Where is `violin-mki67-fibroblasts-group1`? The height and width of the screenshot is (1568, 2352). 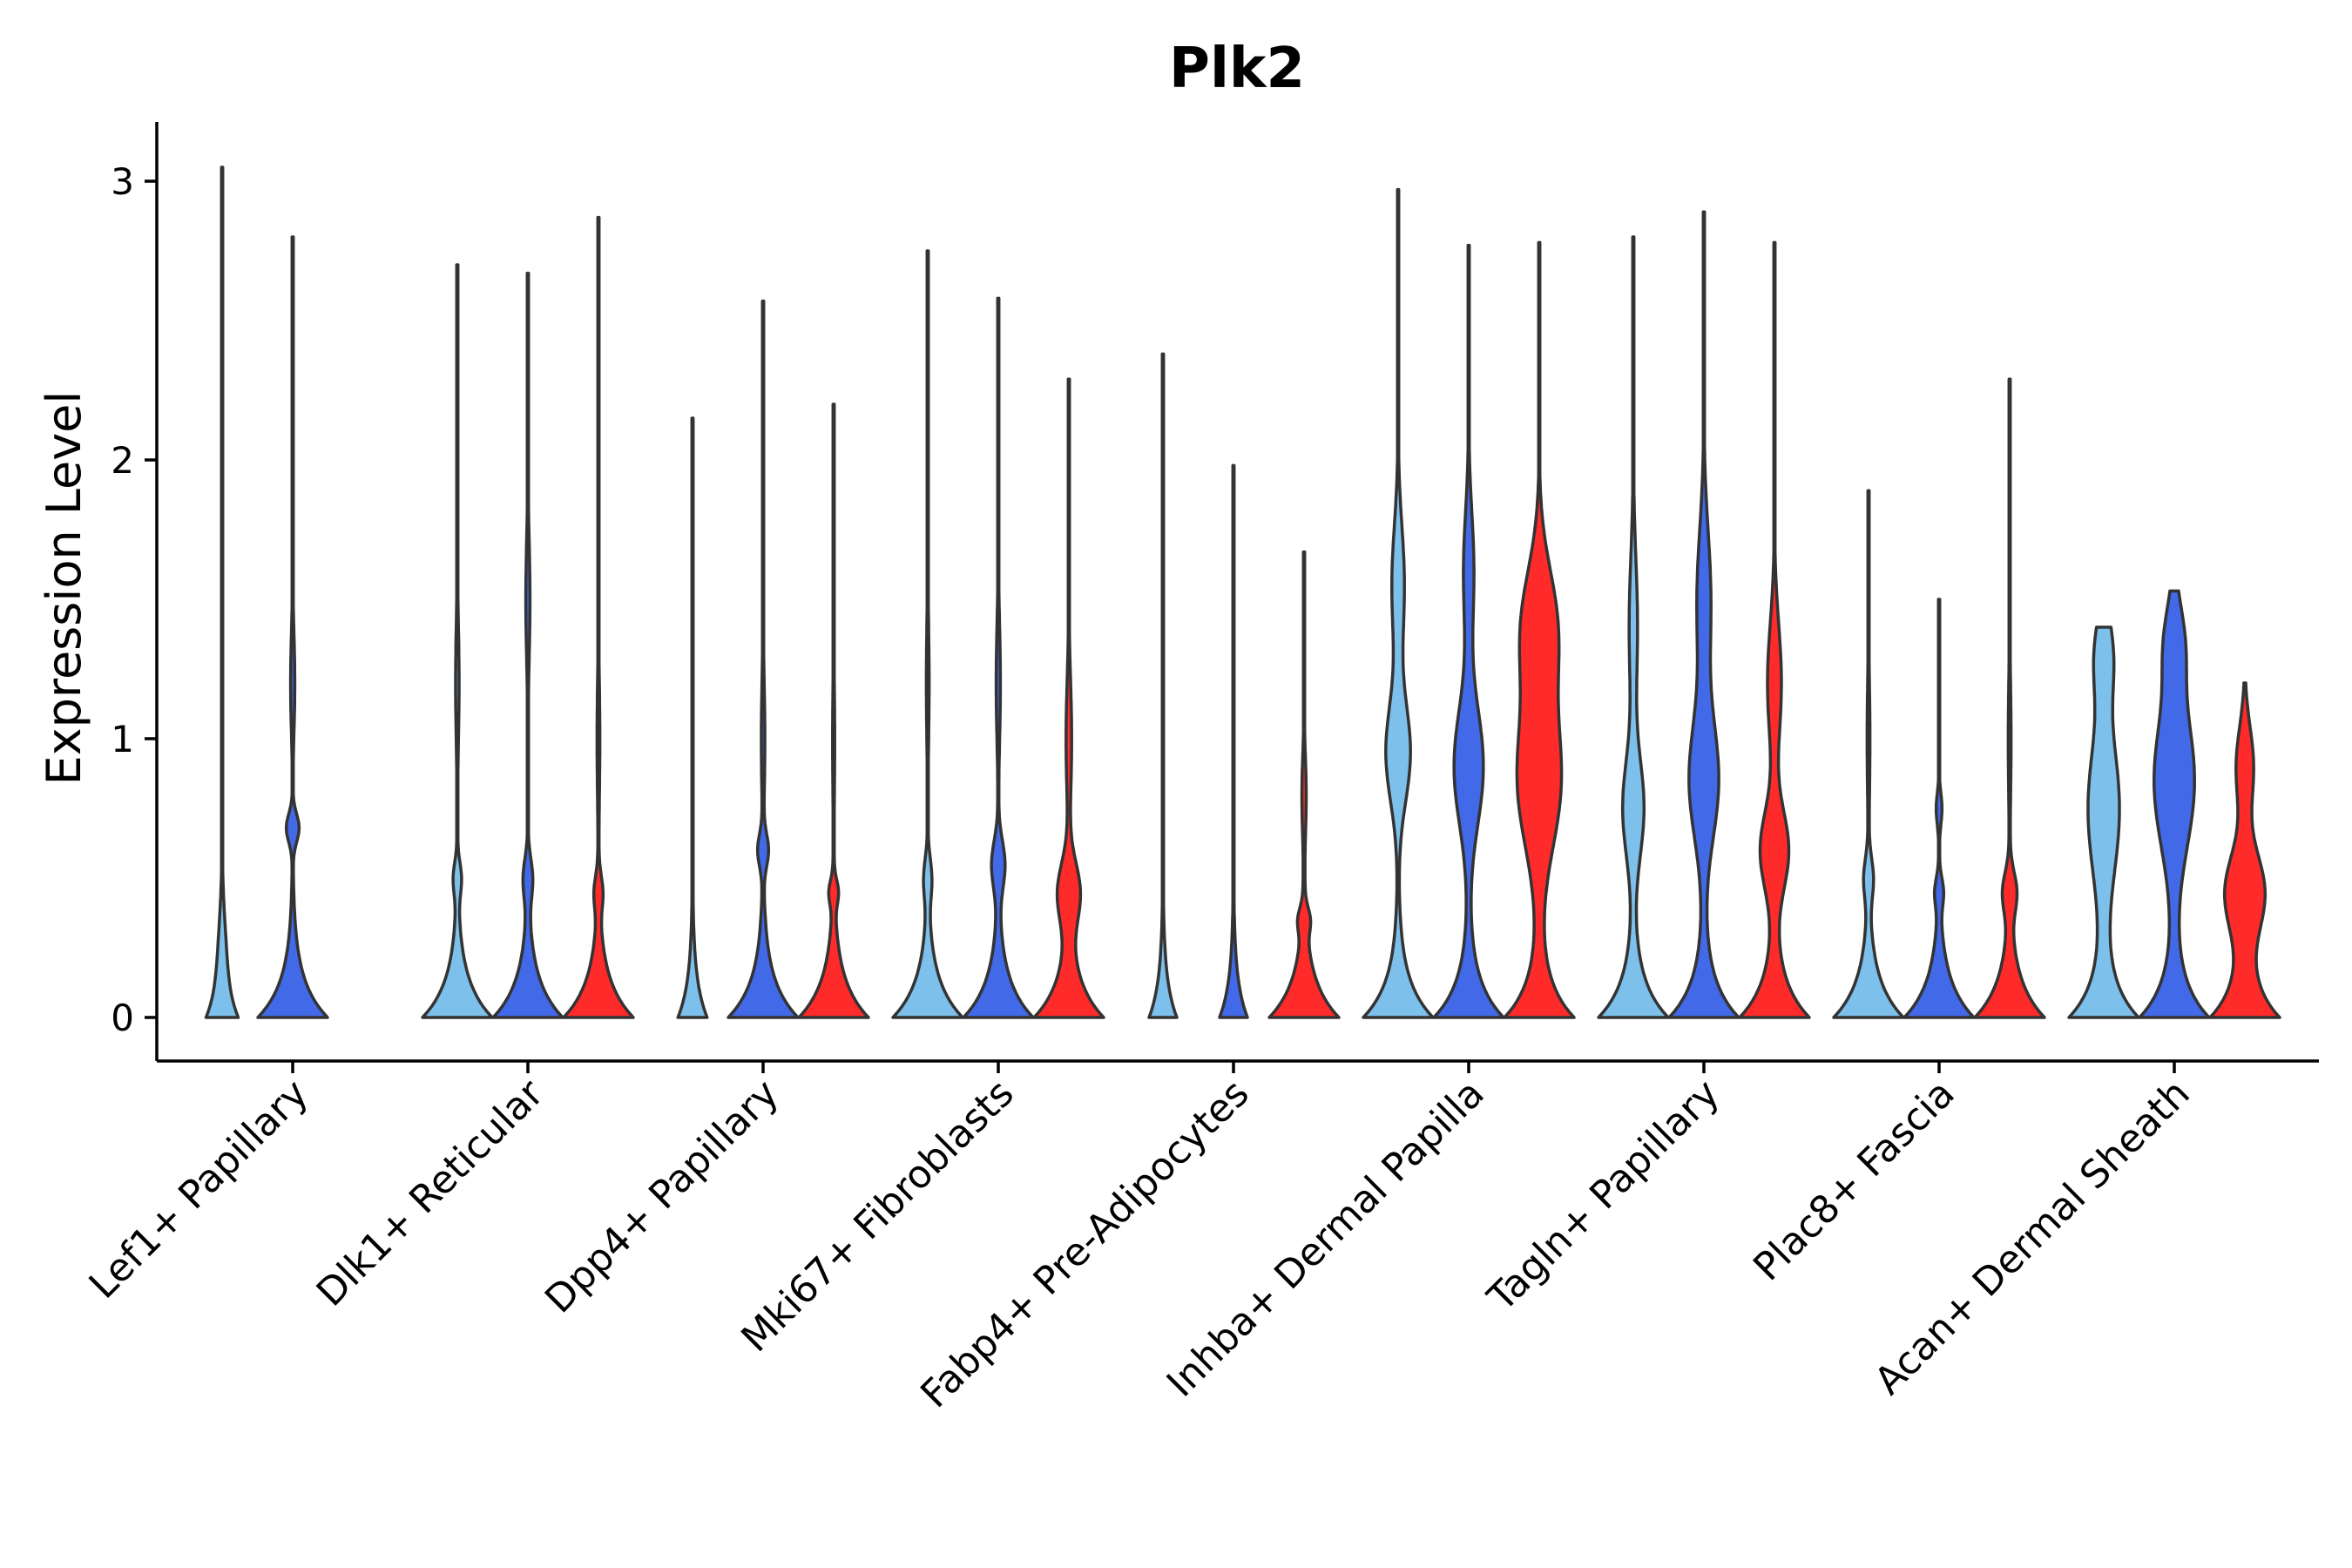
violin-mki67-fibroblasts-group1 is located at coordinates (927, 634).